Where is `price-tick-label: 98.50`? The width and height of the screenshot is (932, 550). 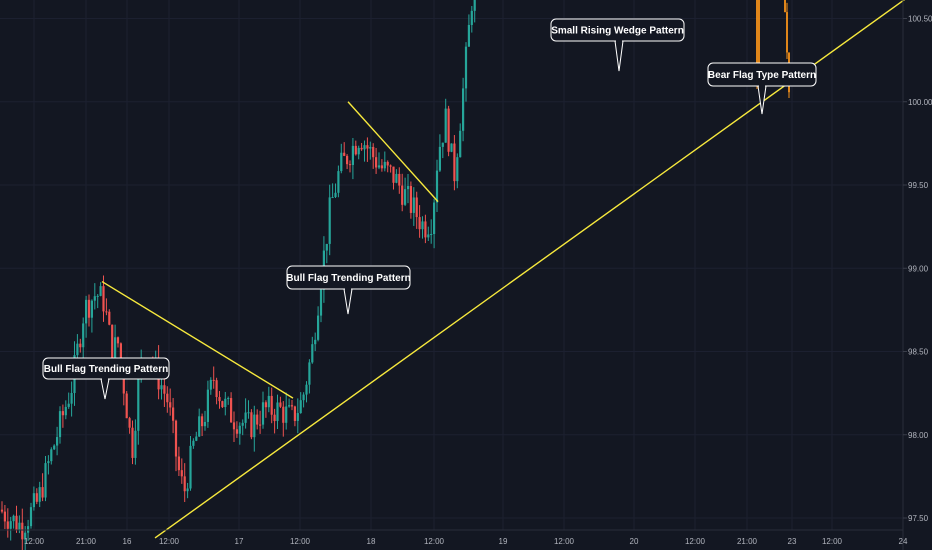 price-tick-label: 98.50 is located at coordinates (918, 352).